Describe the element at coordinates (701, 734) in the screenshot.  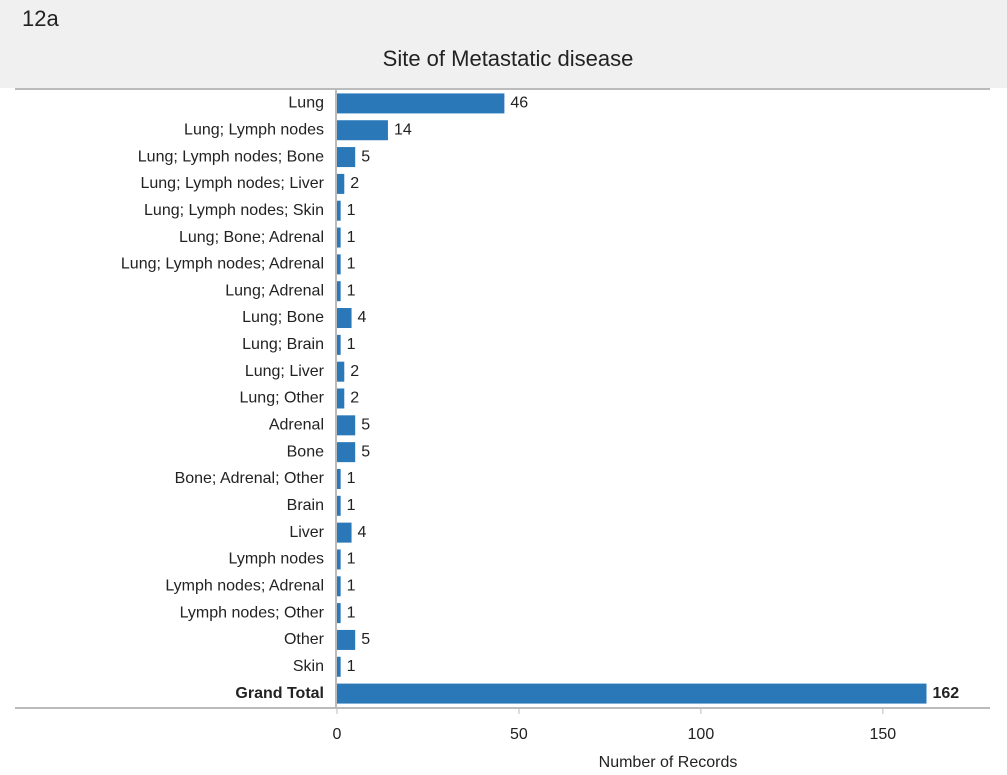
I see `x-tick-label: 100` at that location.